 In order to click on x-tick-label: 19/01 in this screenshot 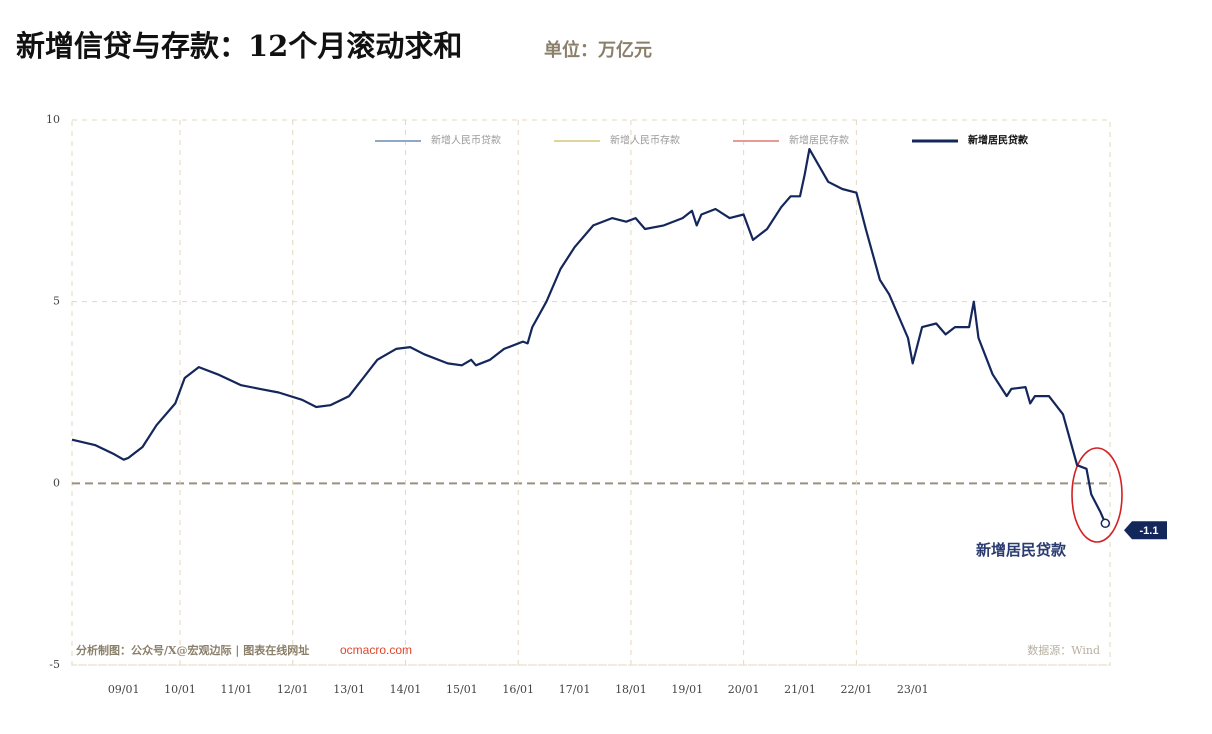, I will do `click(687, 689)`.